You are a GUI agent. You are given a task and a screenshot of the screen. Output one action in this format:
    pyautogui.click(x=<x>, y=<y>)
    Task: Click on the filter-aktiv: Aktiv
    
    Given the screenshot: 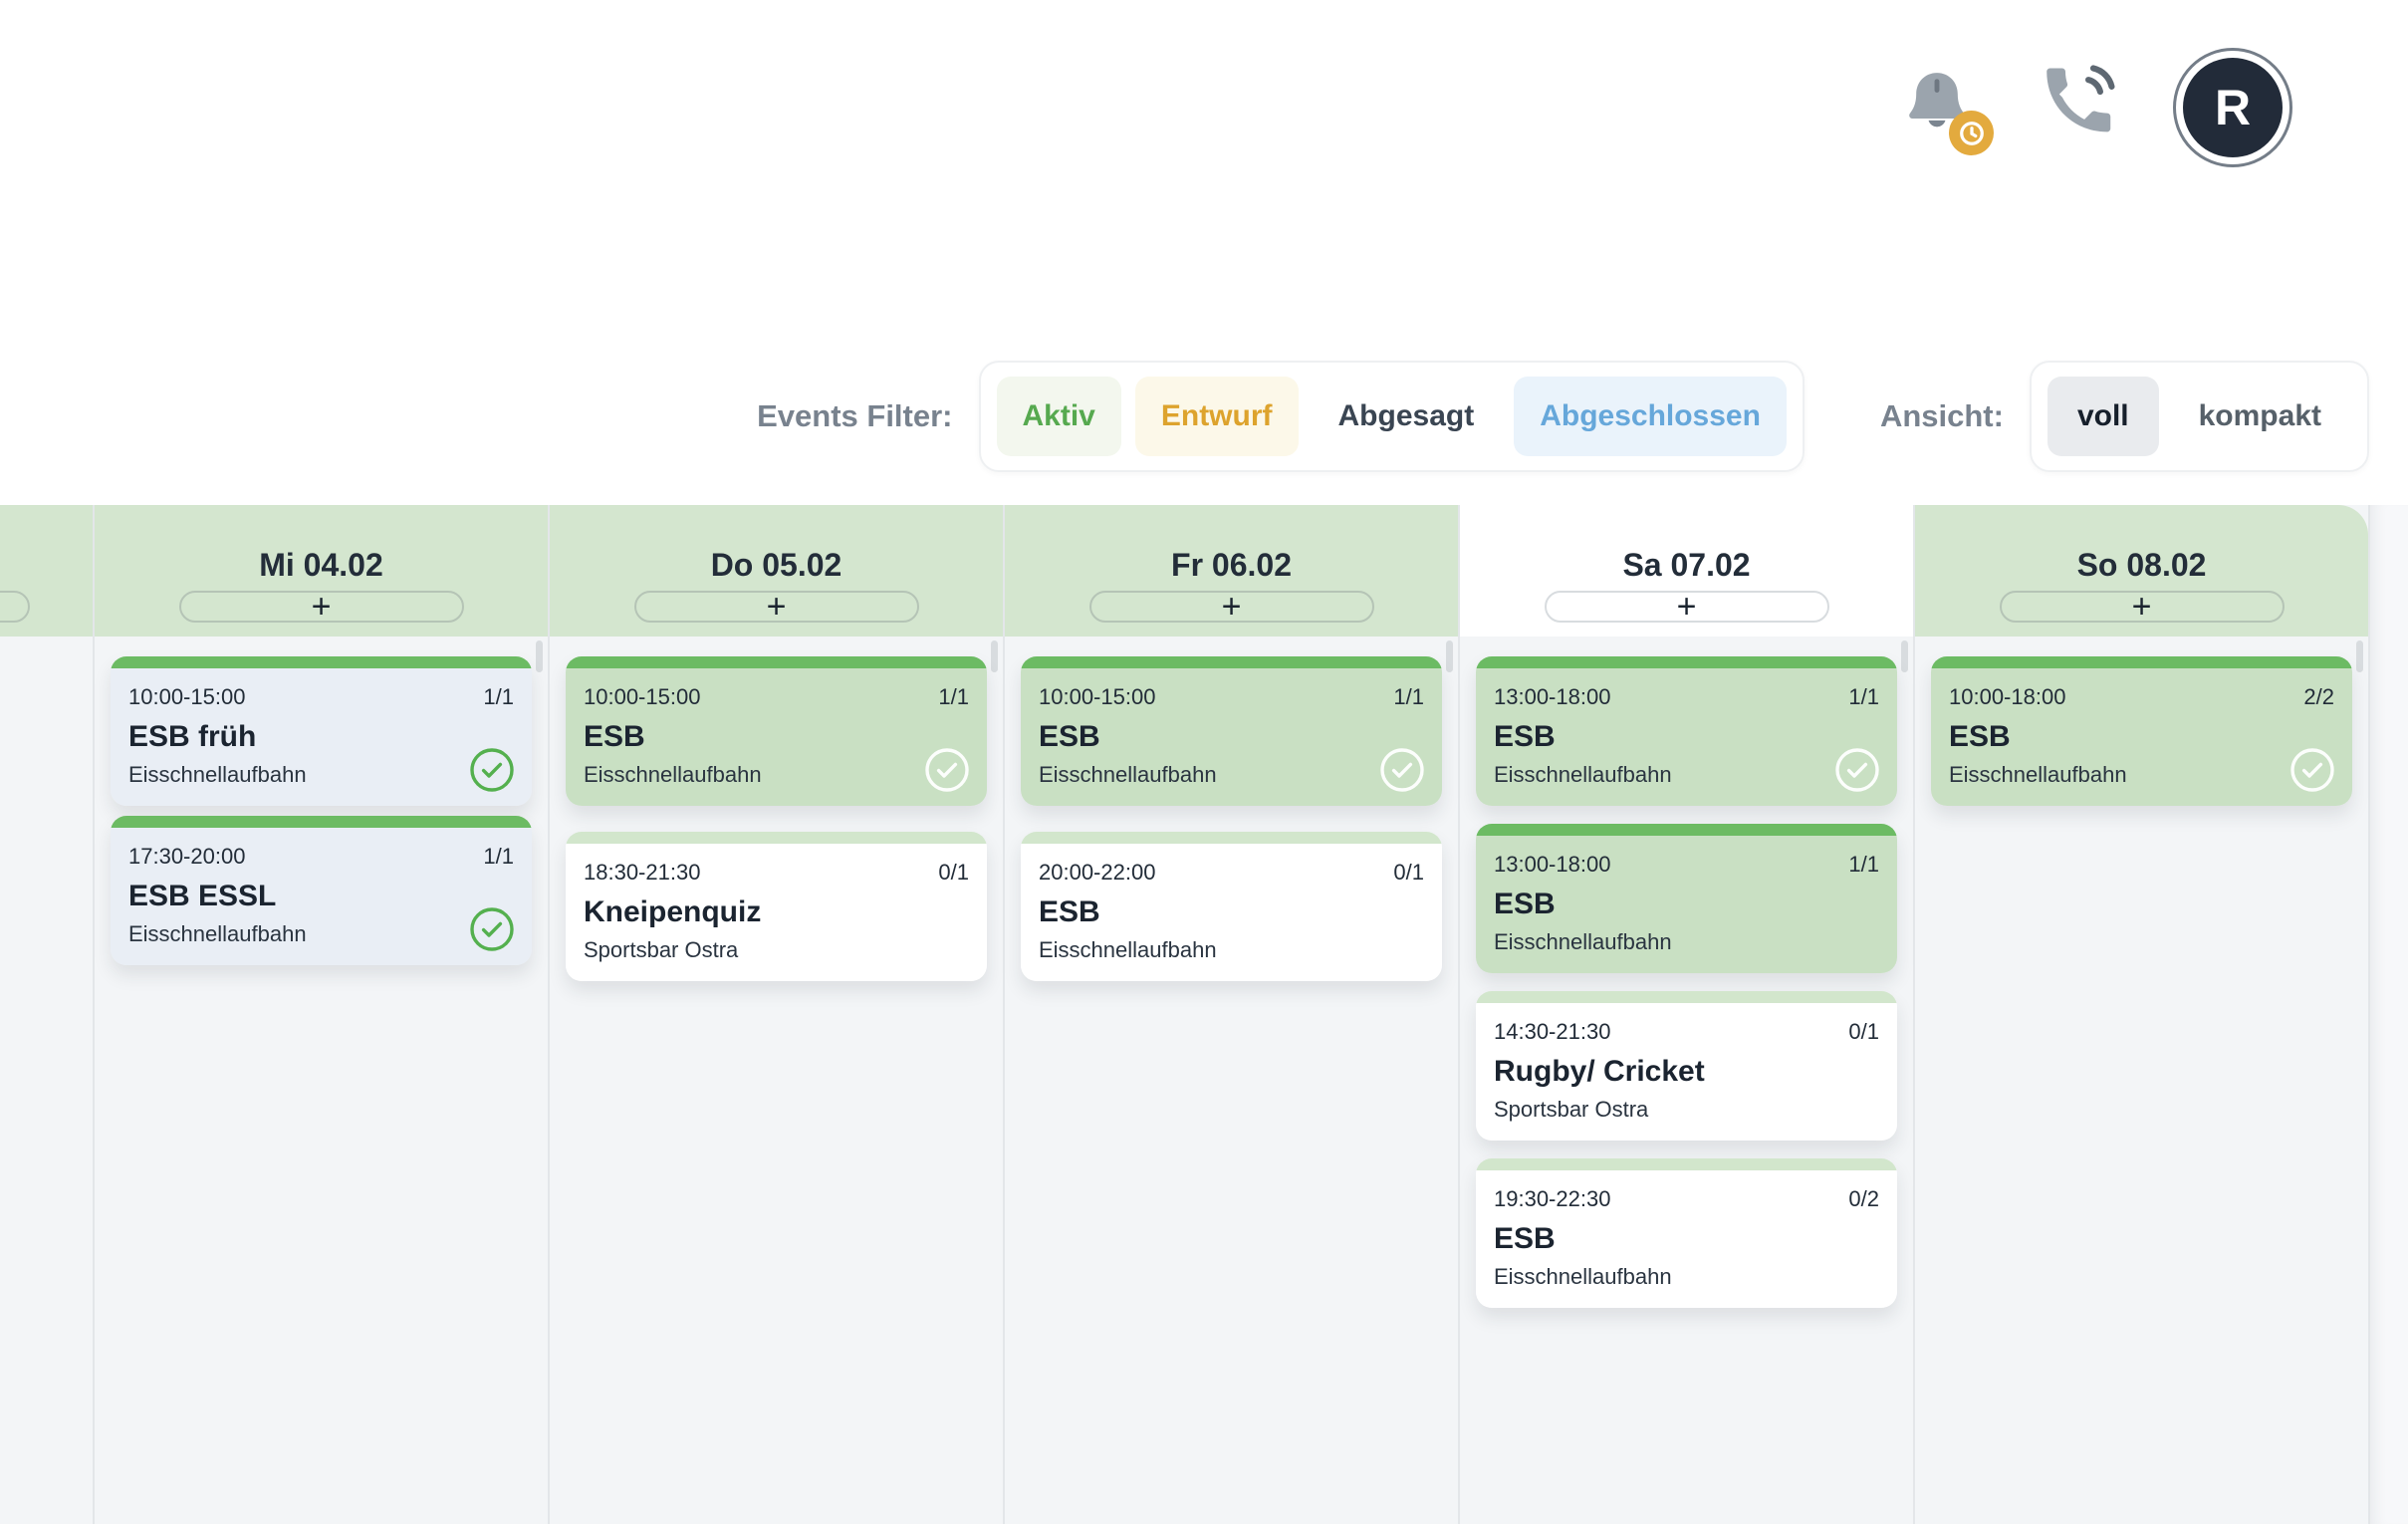 What is the action you would take?
    pyautogui.click(x=1058, y=416)
    